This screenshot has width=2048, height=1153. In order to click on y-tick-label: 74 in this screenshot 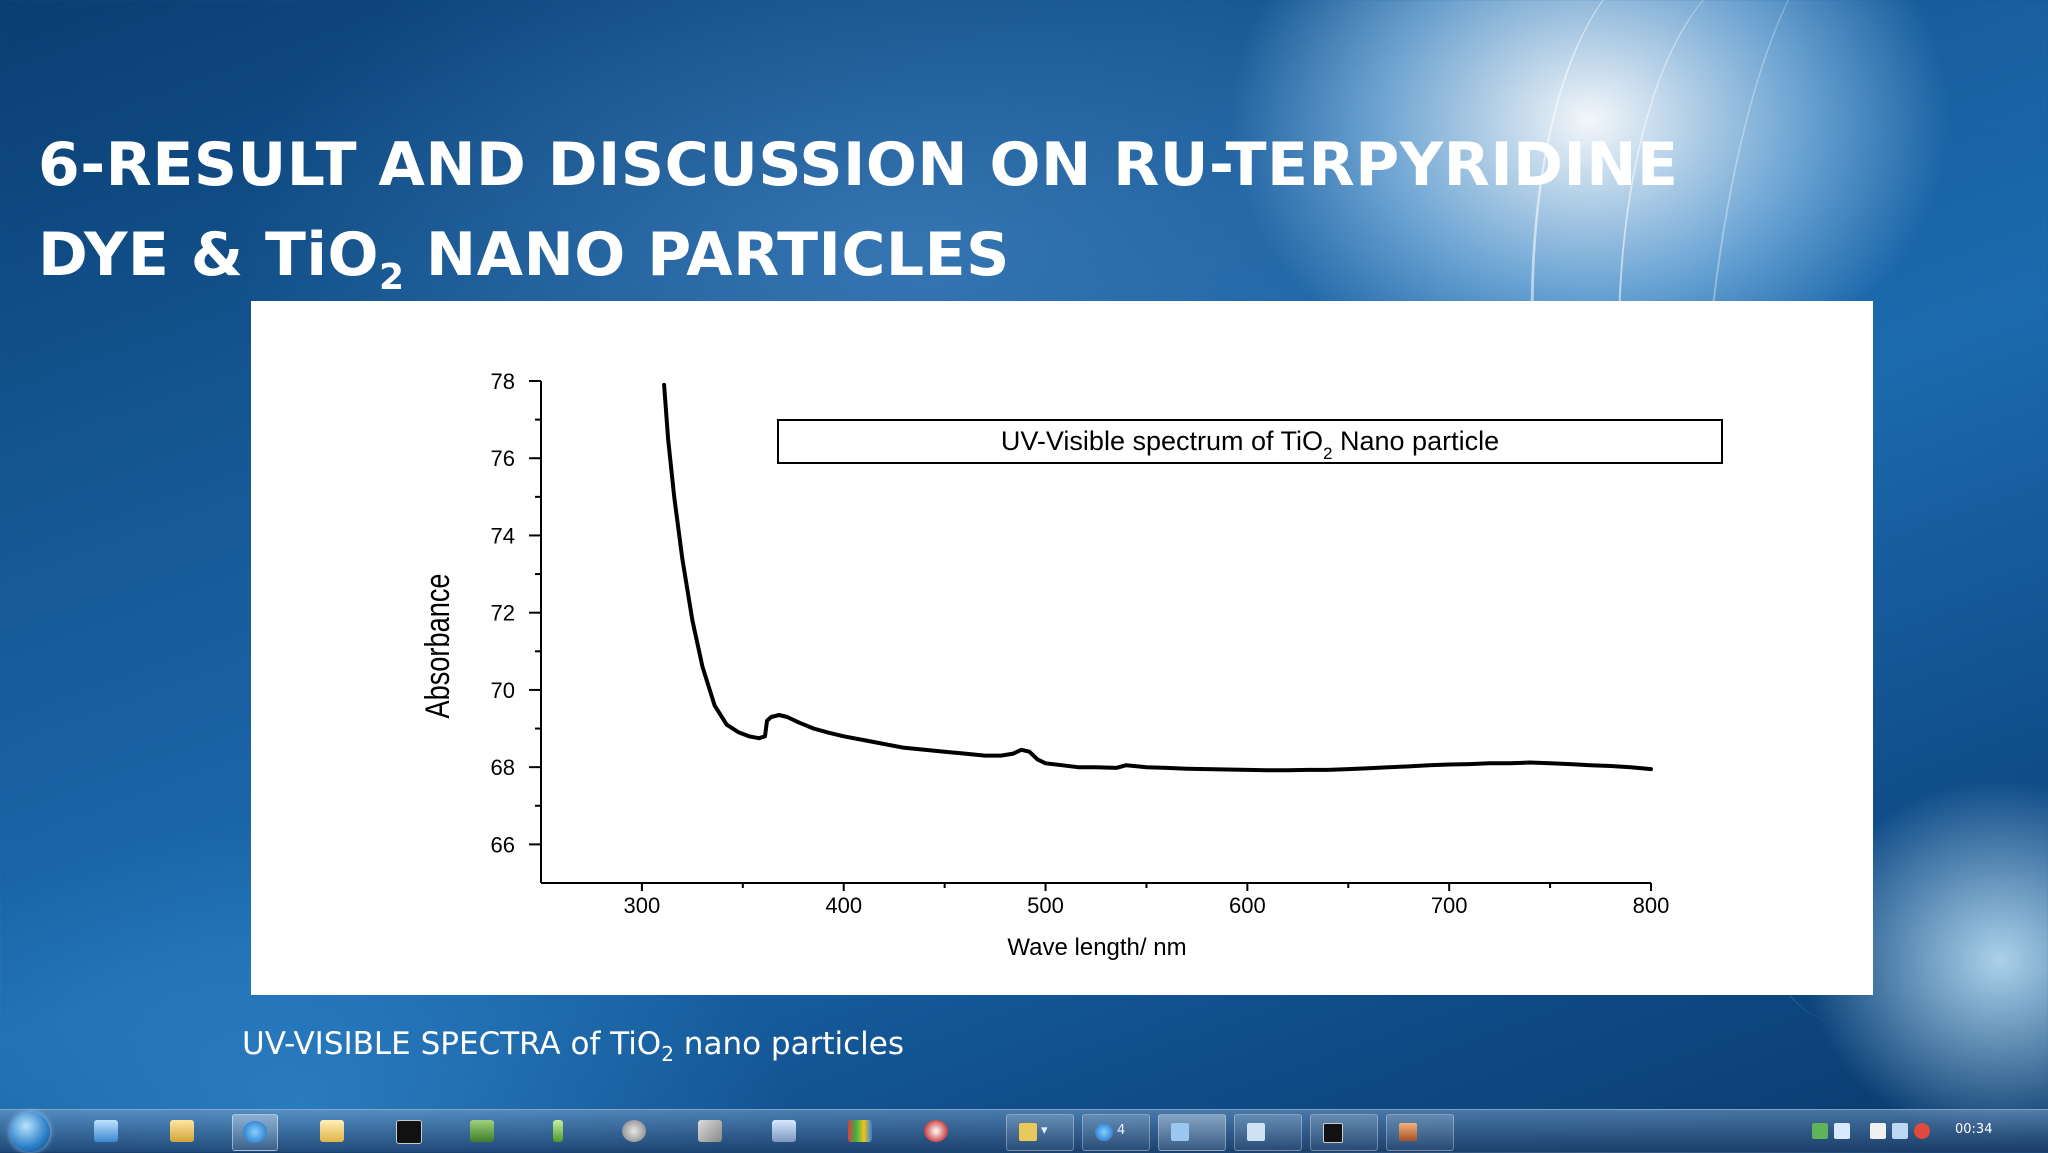, I will do `click(503, 535)`.